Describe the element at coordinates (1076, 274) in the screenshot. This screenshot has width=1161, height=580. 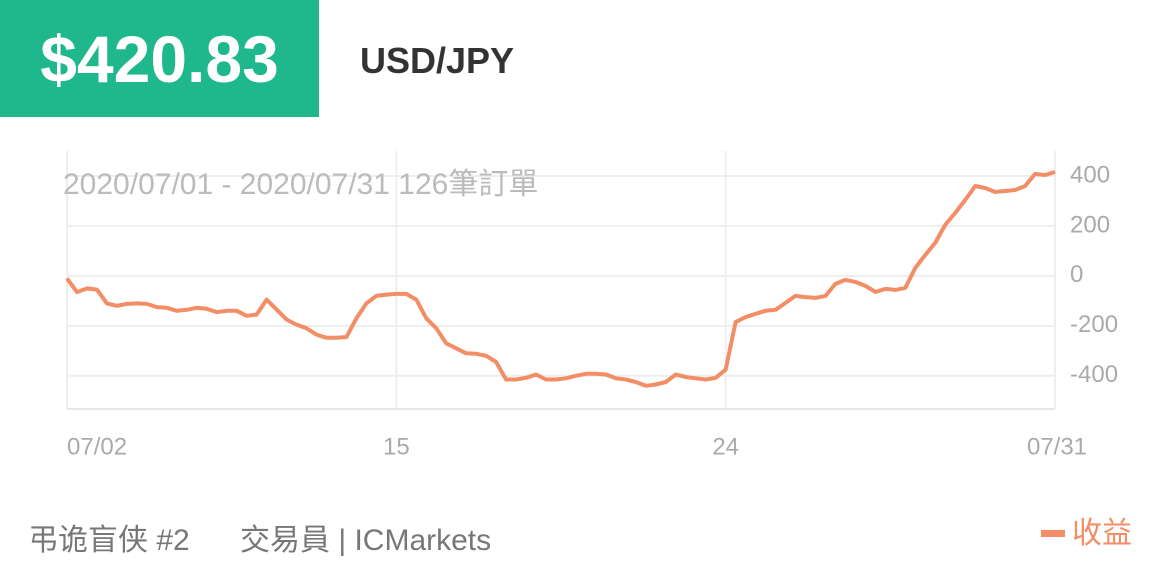
I see `y-tick-label: 0` at that location.